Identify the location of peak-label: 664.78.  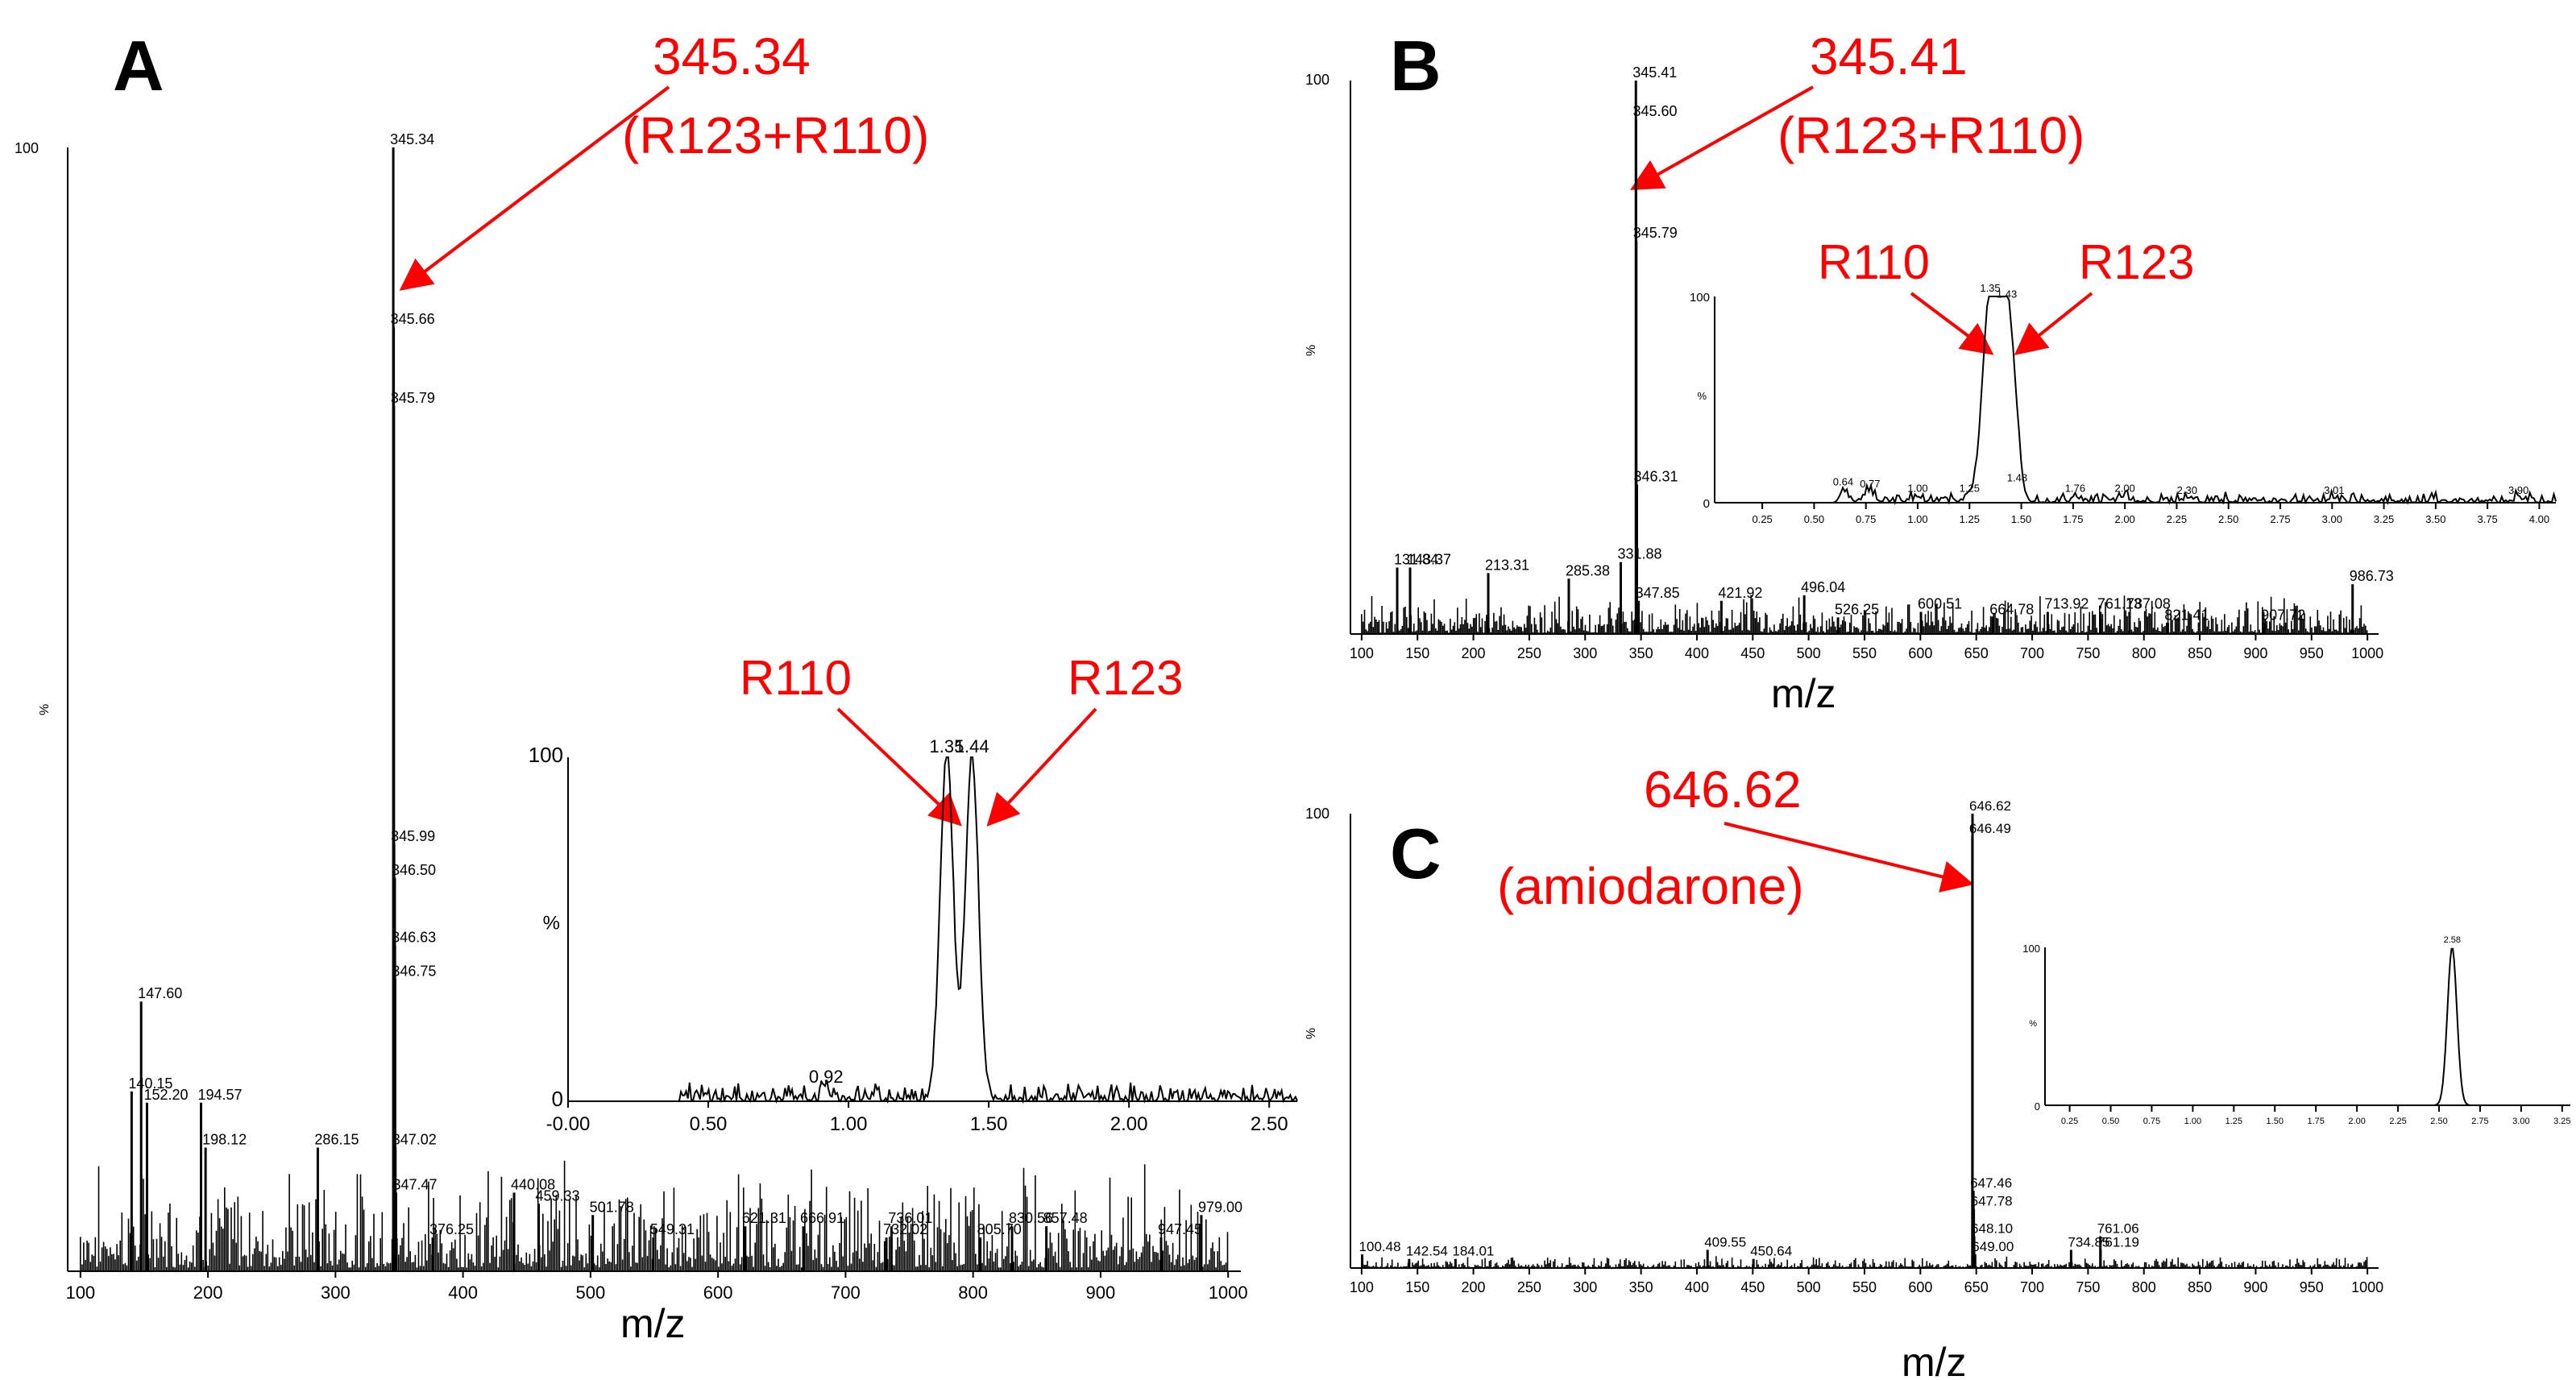
(2011, 609).